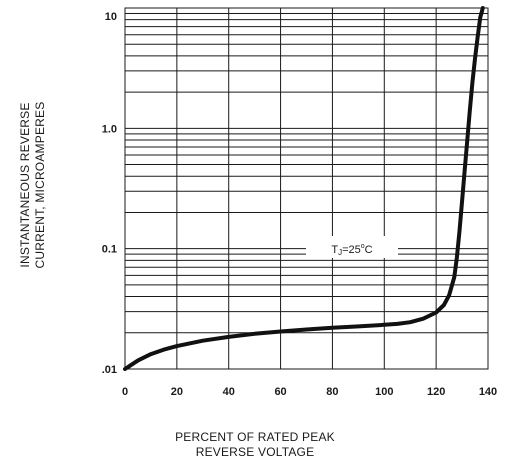  Describe the element at coordinates (109, 370) in the screenshot. I see `y-tick-label: .01` at that location.